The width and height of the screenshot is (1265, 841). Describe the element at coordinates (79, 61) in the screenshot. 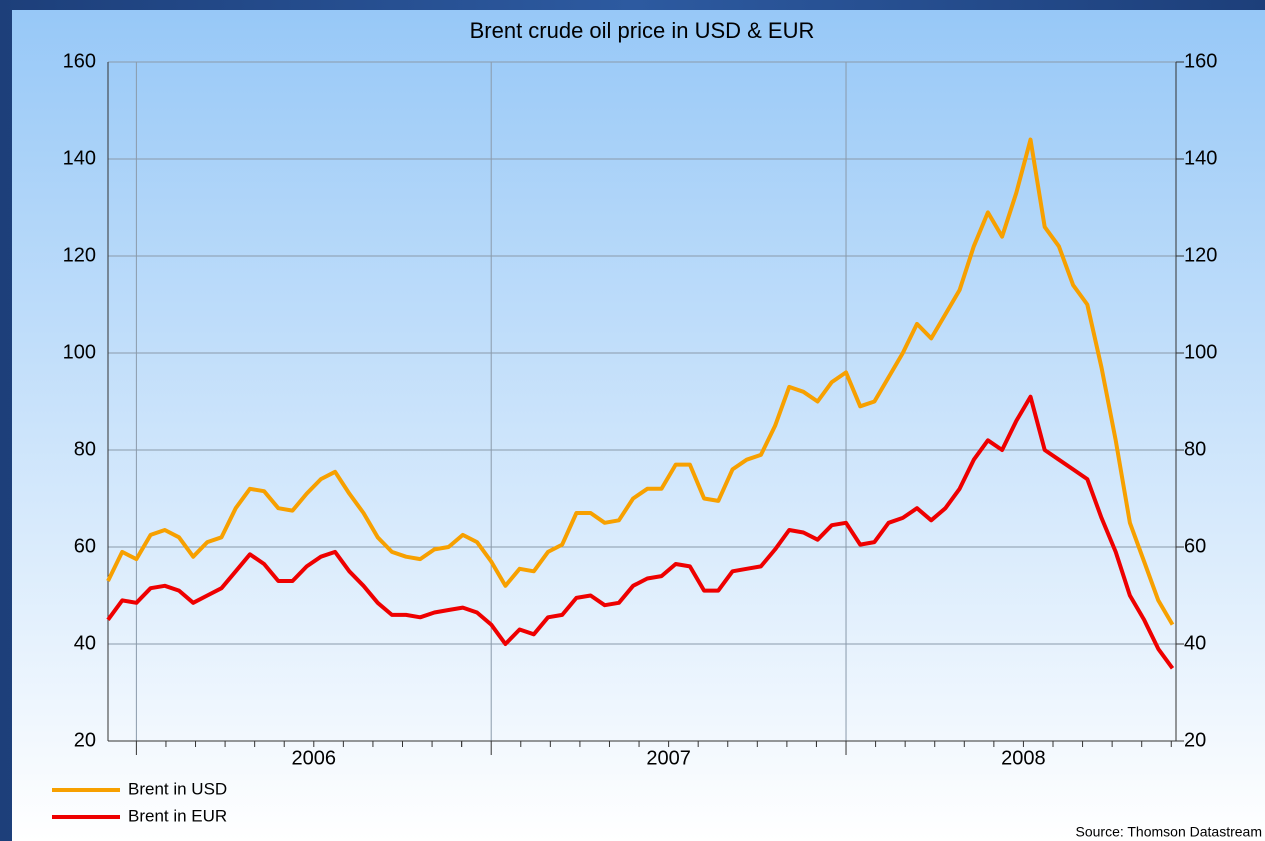

I see `y-tick-label: 160` at that location.